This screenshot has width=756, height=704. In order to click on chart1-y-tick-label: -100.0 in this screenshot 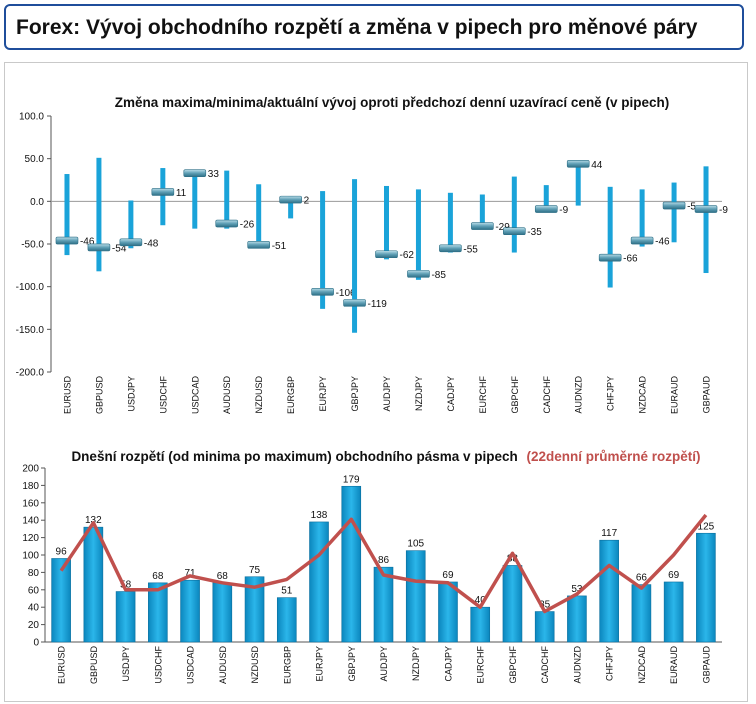, I will do `click(30, 287)`.